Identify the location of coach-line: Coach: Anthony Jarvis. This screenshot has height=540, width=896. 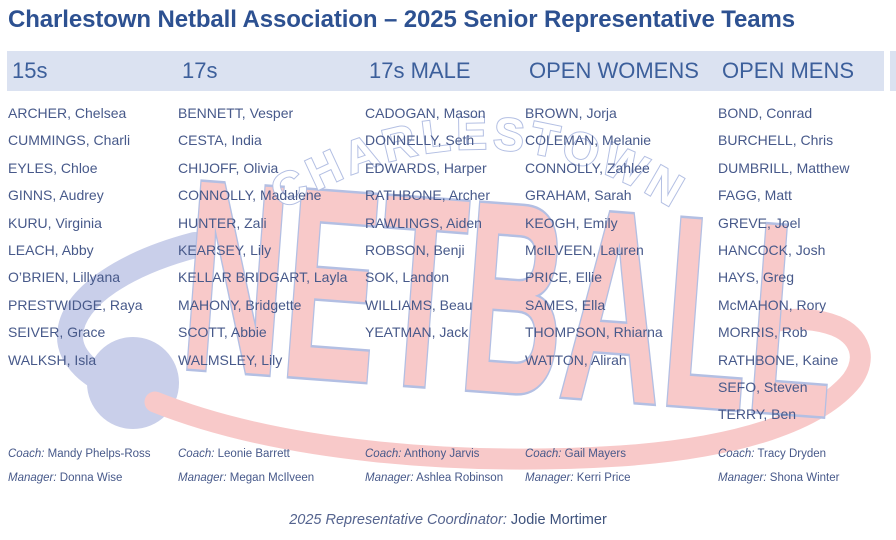
(445, 458).